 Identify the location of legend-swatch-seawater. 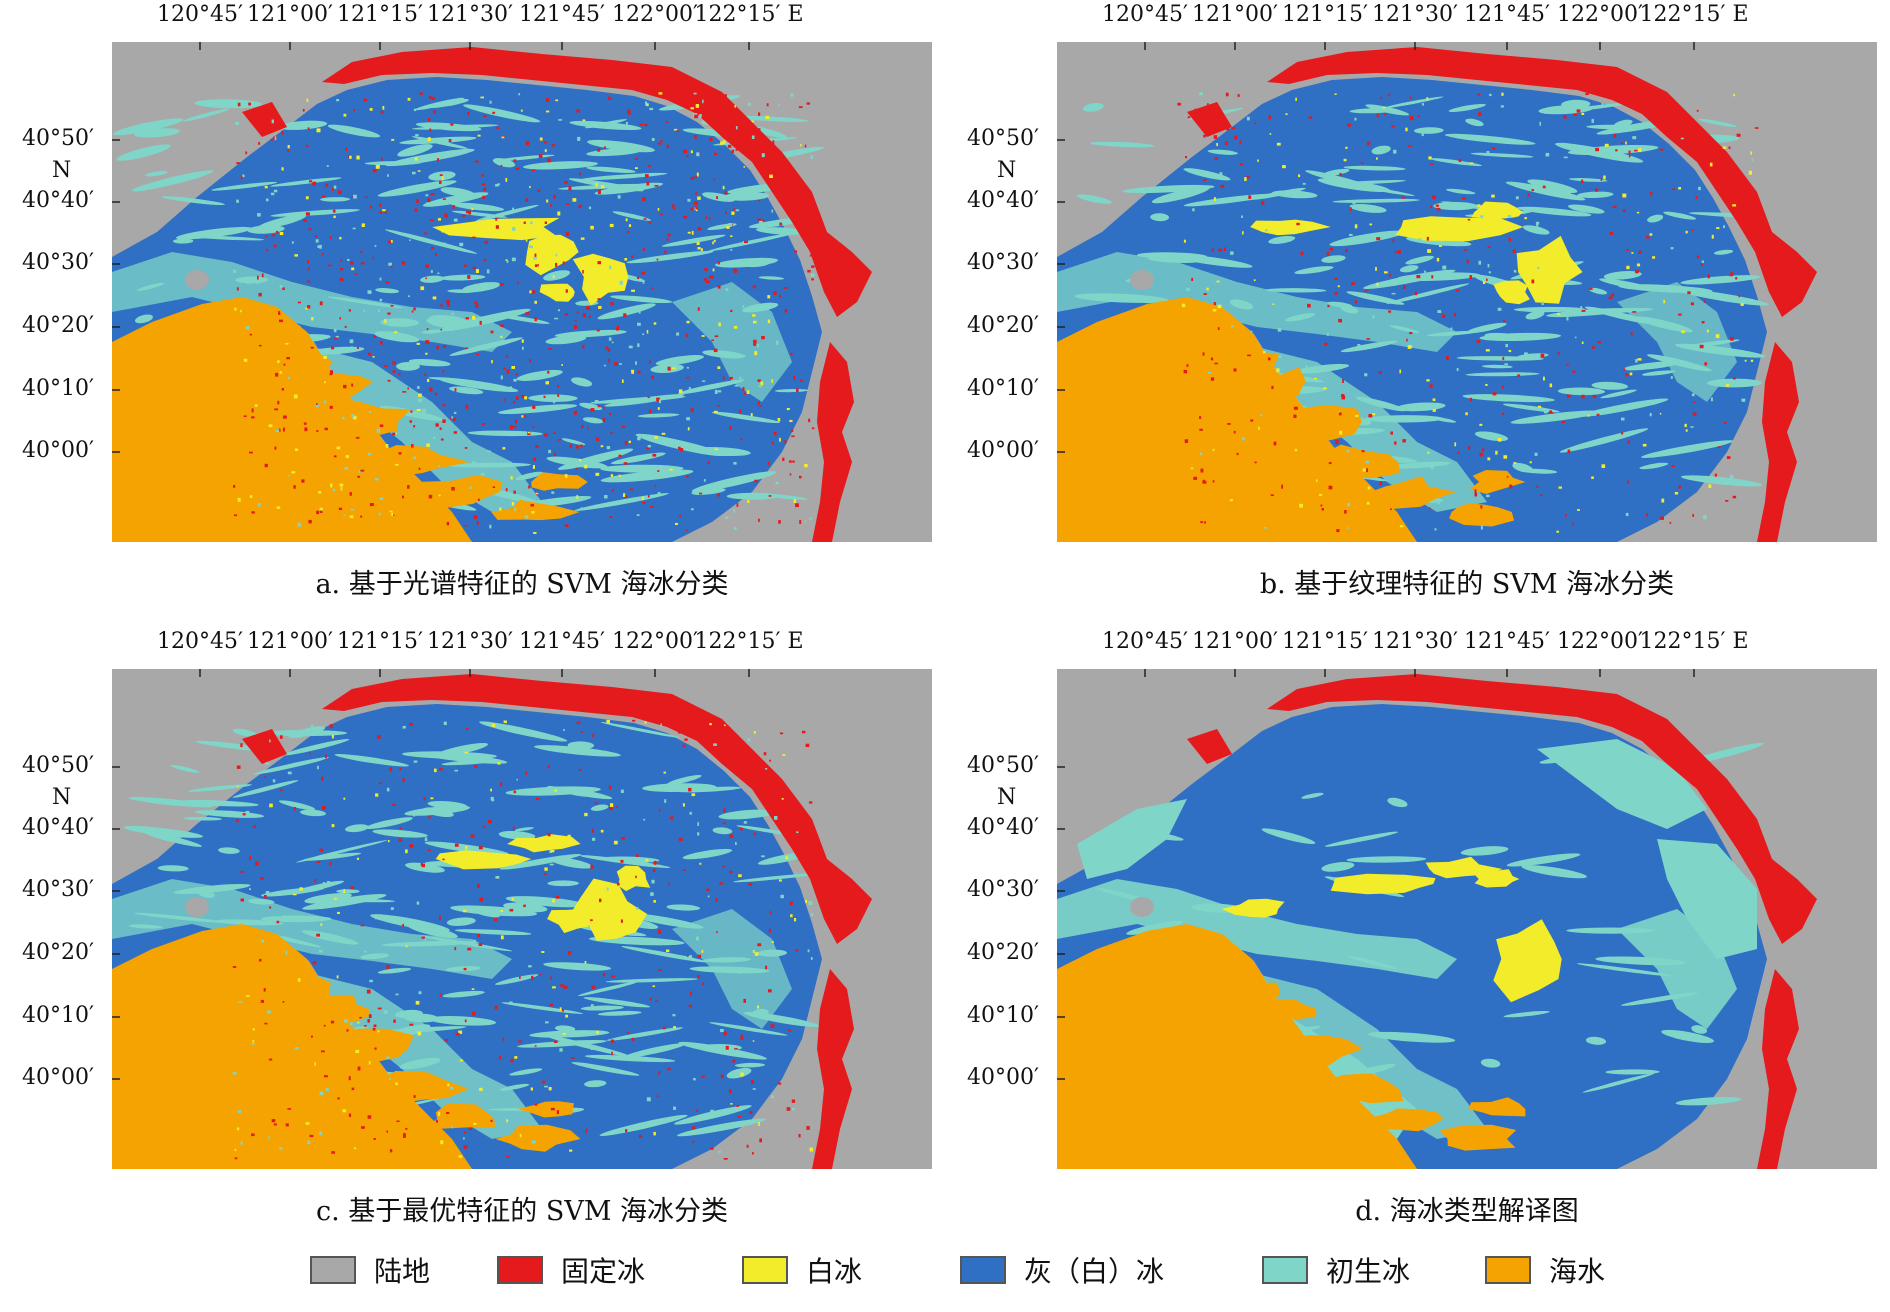
(1508, 1270).